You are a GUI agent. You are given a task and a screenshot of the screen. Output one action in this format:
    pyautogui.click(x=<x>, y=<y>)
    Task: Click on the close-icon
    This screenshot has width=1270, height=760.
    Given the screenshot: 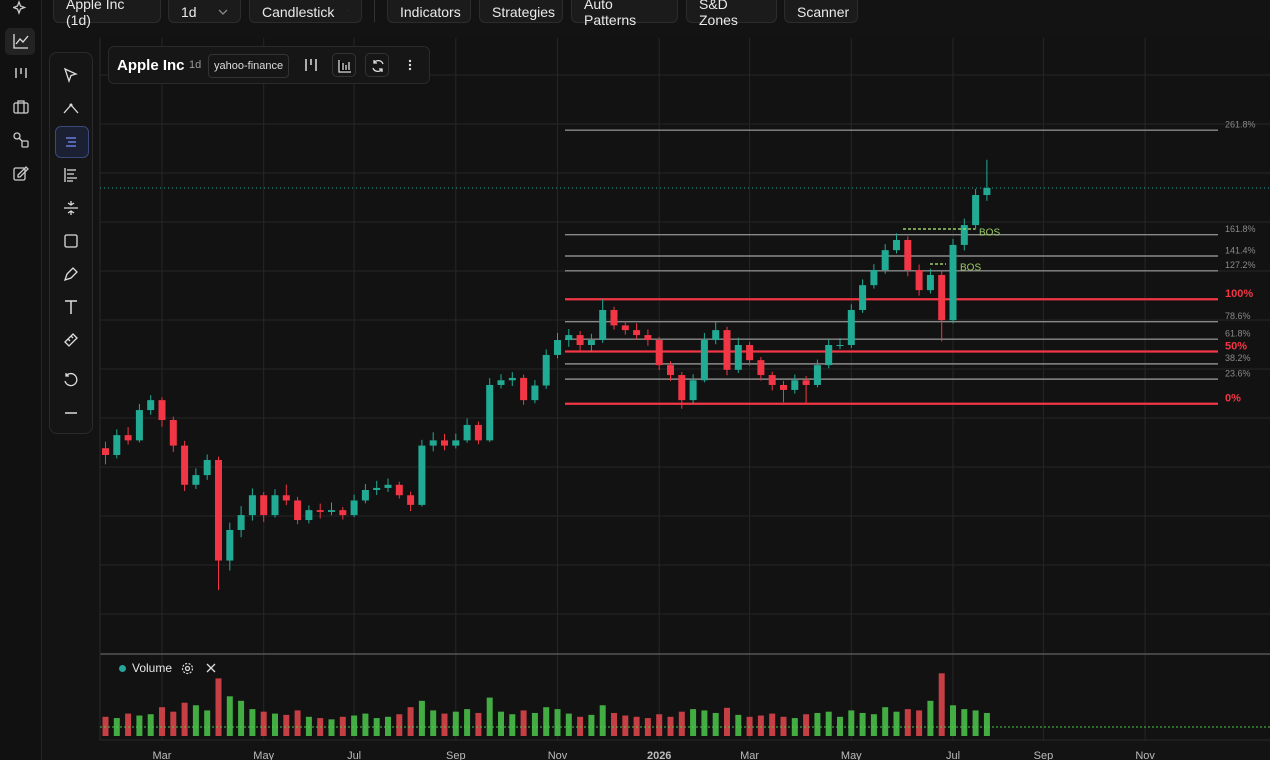 What is the action you would take?
    pyautogui.click(x=211, y=668)
    